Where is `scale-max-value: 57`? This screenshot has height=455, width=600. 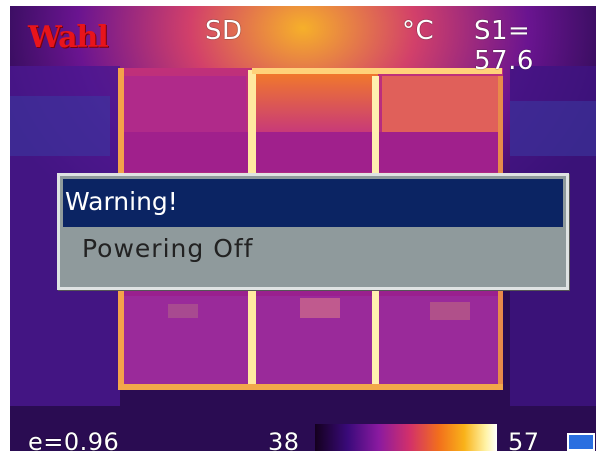
scale-max-value: 57 is located at coordinates (524, 439).